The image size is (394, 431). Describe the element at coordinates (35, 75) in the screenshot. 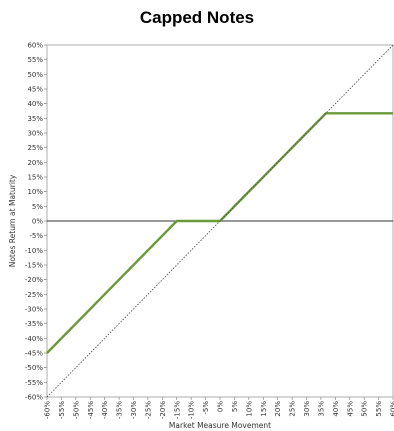

I see `y-tick-label: 50%` at that location.